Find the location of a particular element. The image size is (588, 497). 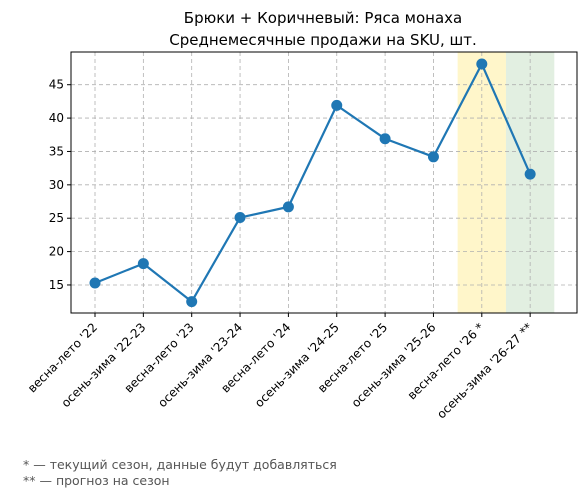

y-tick-label: 35 is located at coordinates (56, 151).